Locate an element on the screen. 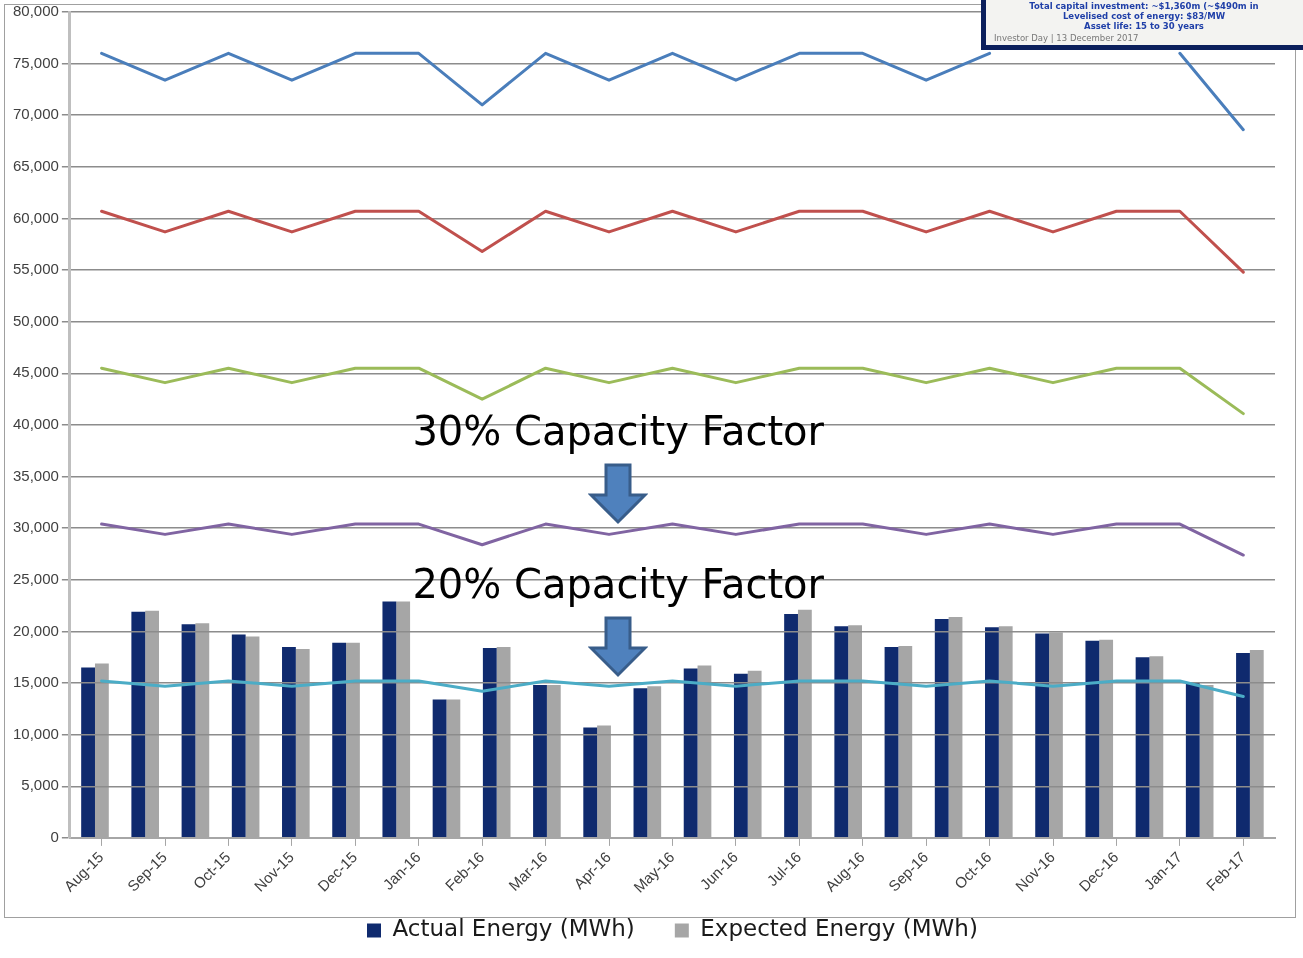 This screenshot has width=1303, height=958. annotation: Levelised cost of energy: $83/MW is located at coordinates (1144, 16).